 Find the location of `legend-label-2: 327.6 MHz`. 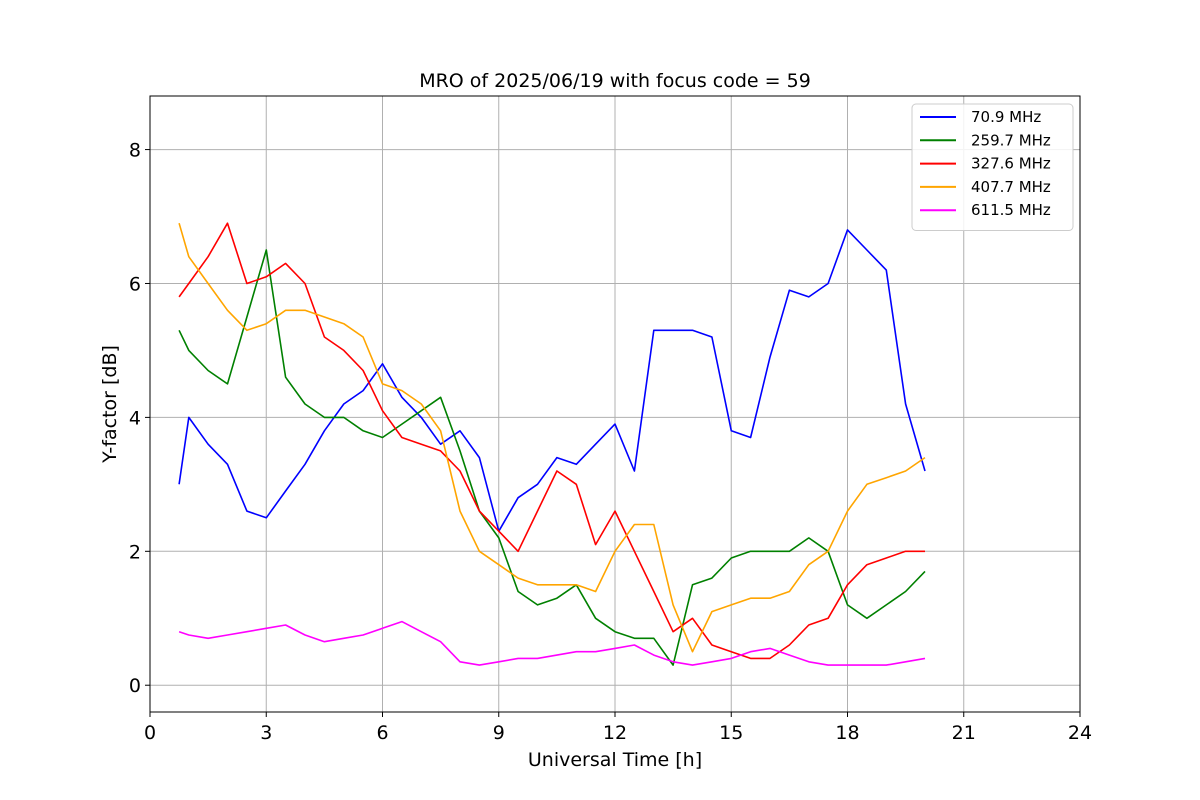

legend-label-2: 327.6 MHz is located at coordinates (1011, 164).